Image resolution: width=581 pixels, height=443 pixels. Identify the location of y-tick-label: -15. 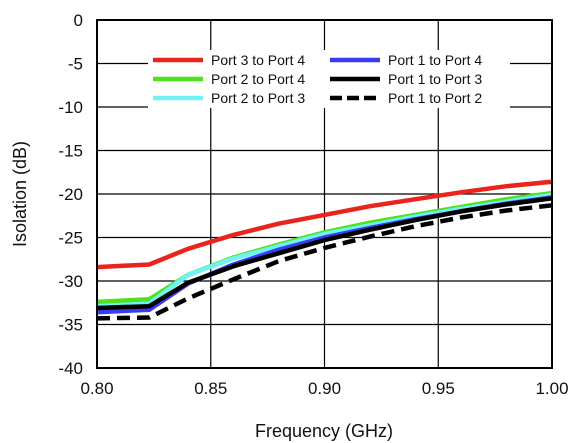
(70, 151).